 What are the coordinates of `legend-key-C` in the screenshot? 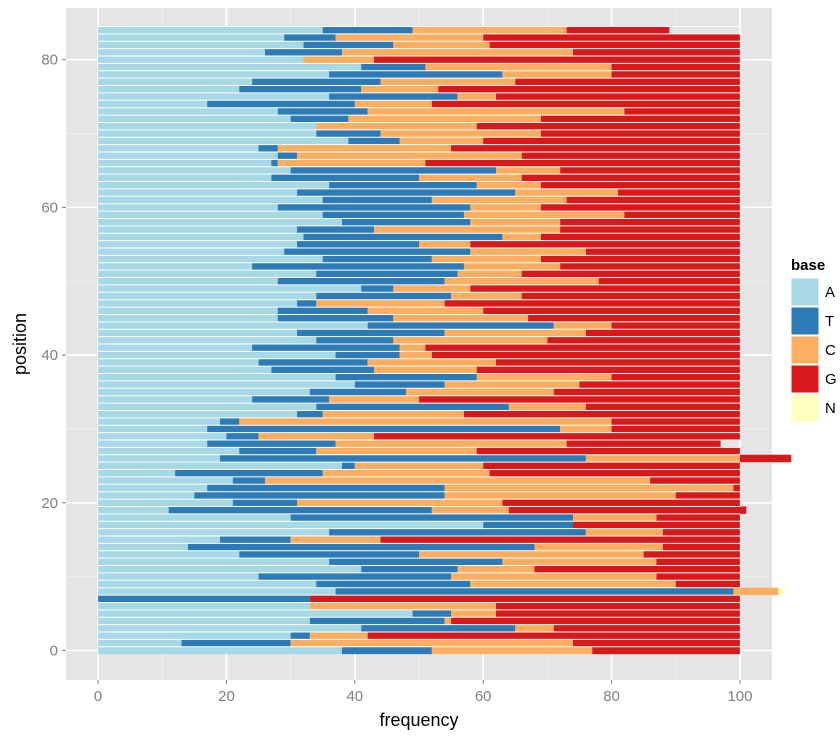 It's located at (805, 350).